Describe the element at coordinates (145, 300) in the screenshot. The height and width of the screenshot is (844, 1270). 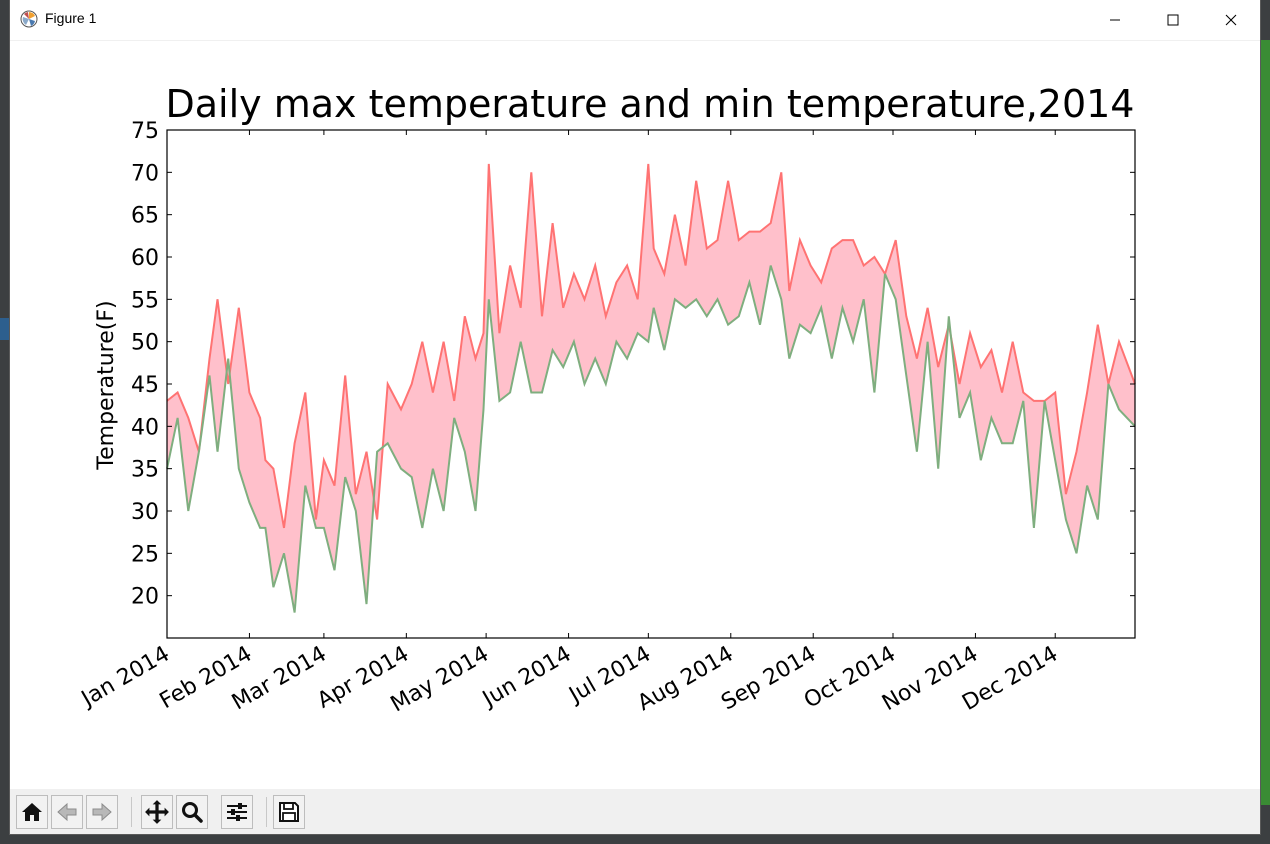
I see `y-tick-label: 55` at that location.